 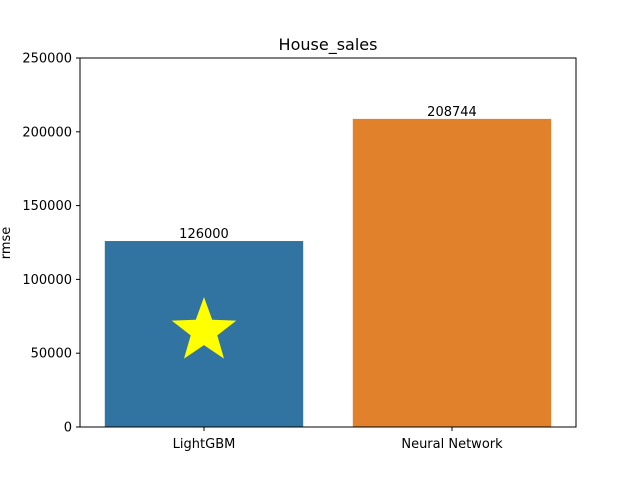 I want to click on data-label: 126000, so click(x=204, y=234).